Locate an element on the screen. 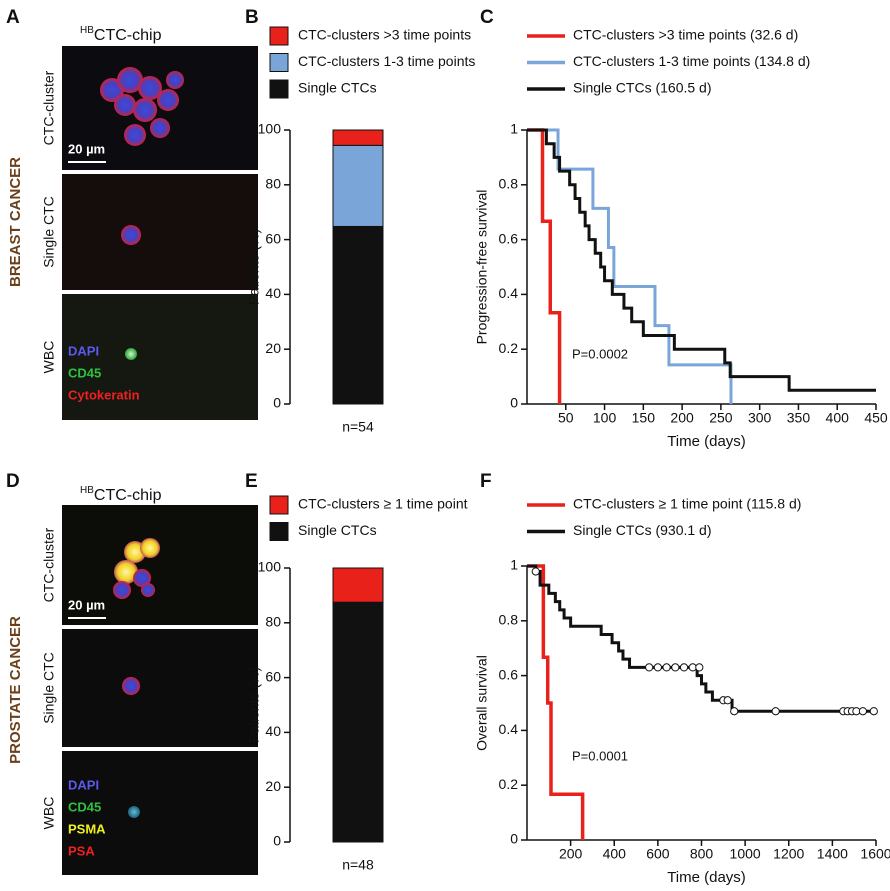  x-tick-label: 1200 is located at coordinates (788, 854).